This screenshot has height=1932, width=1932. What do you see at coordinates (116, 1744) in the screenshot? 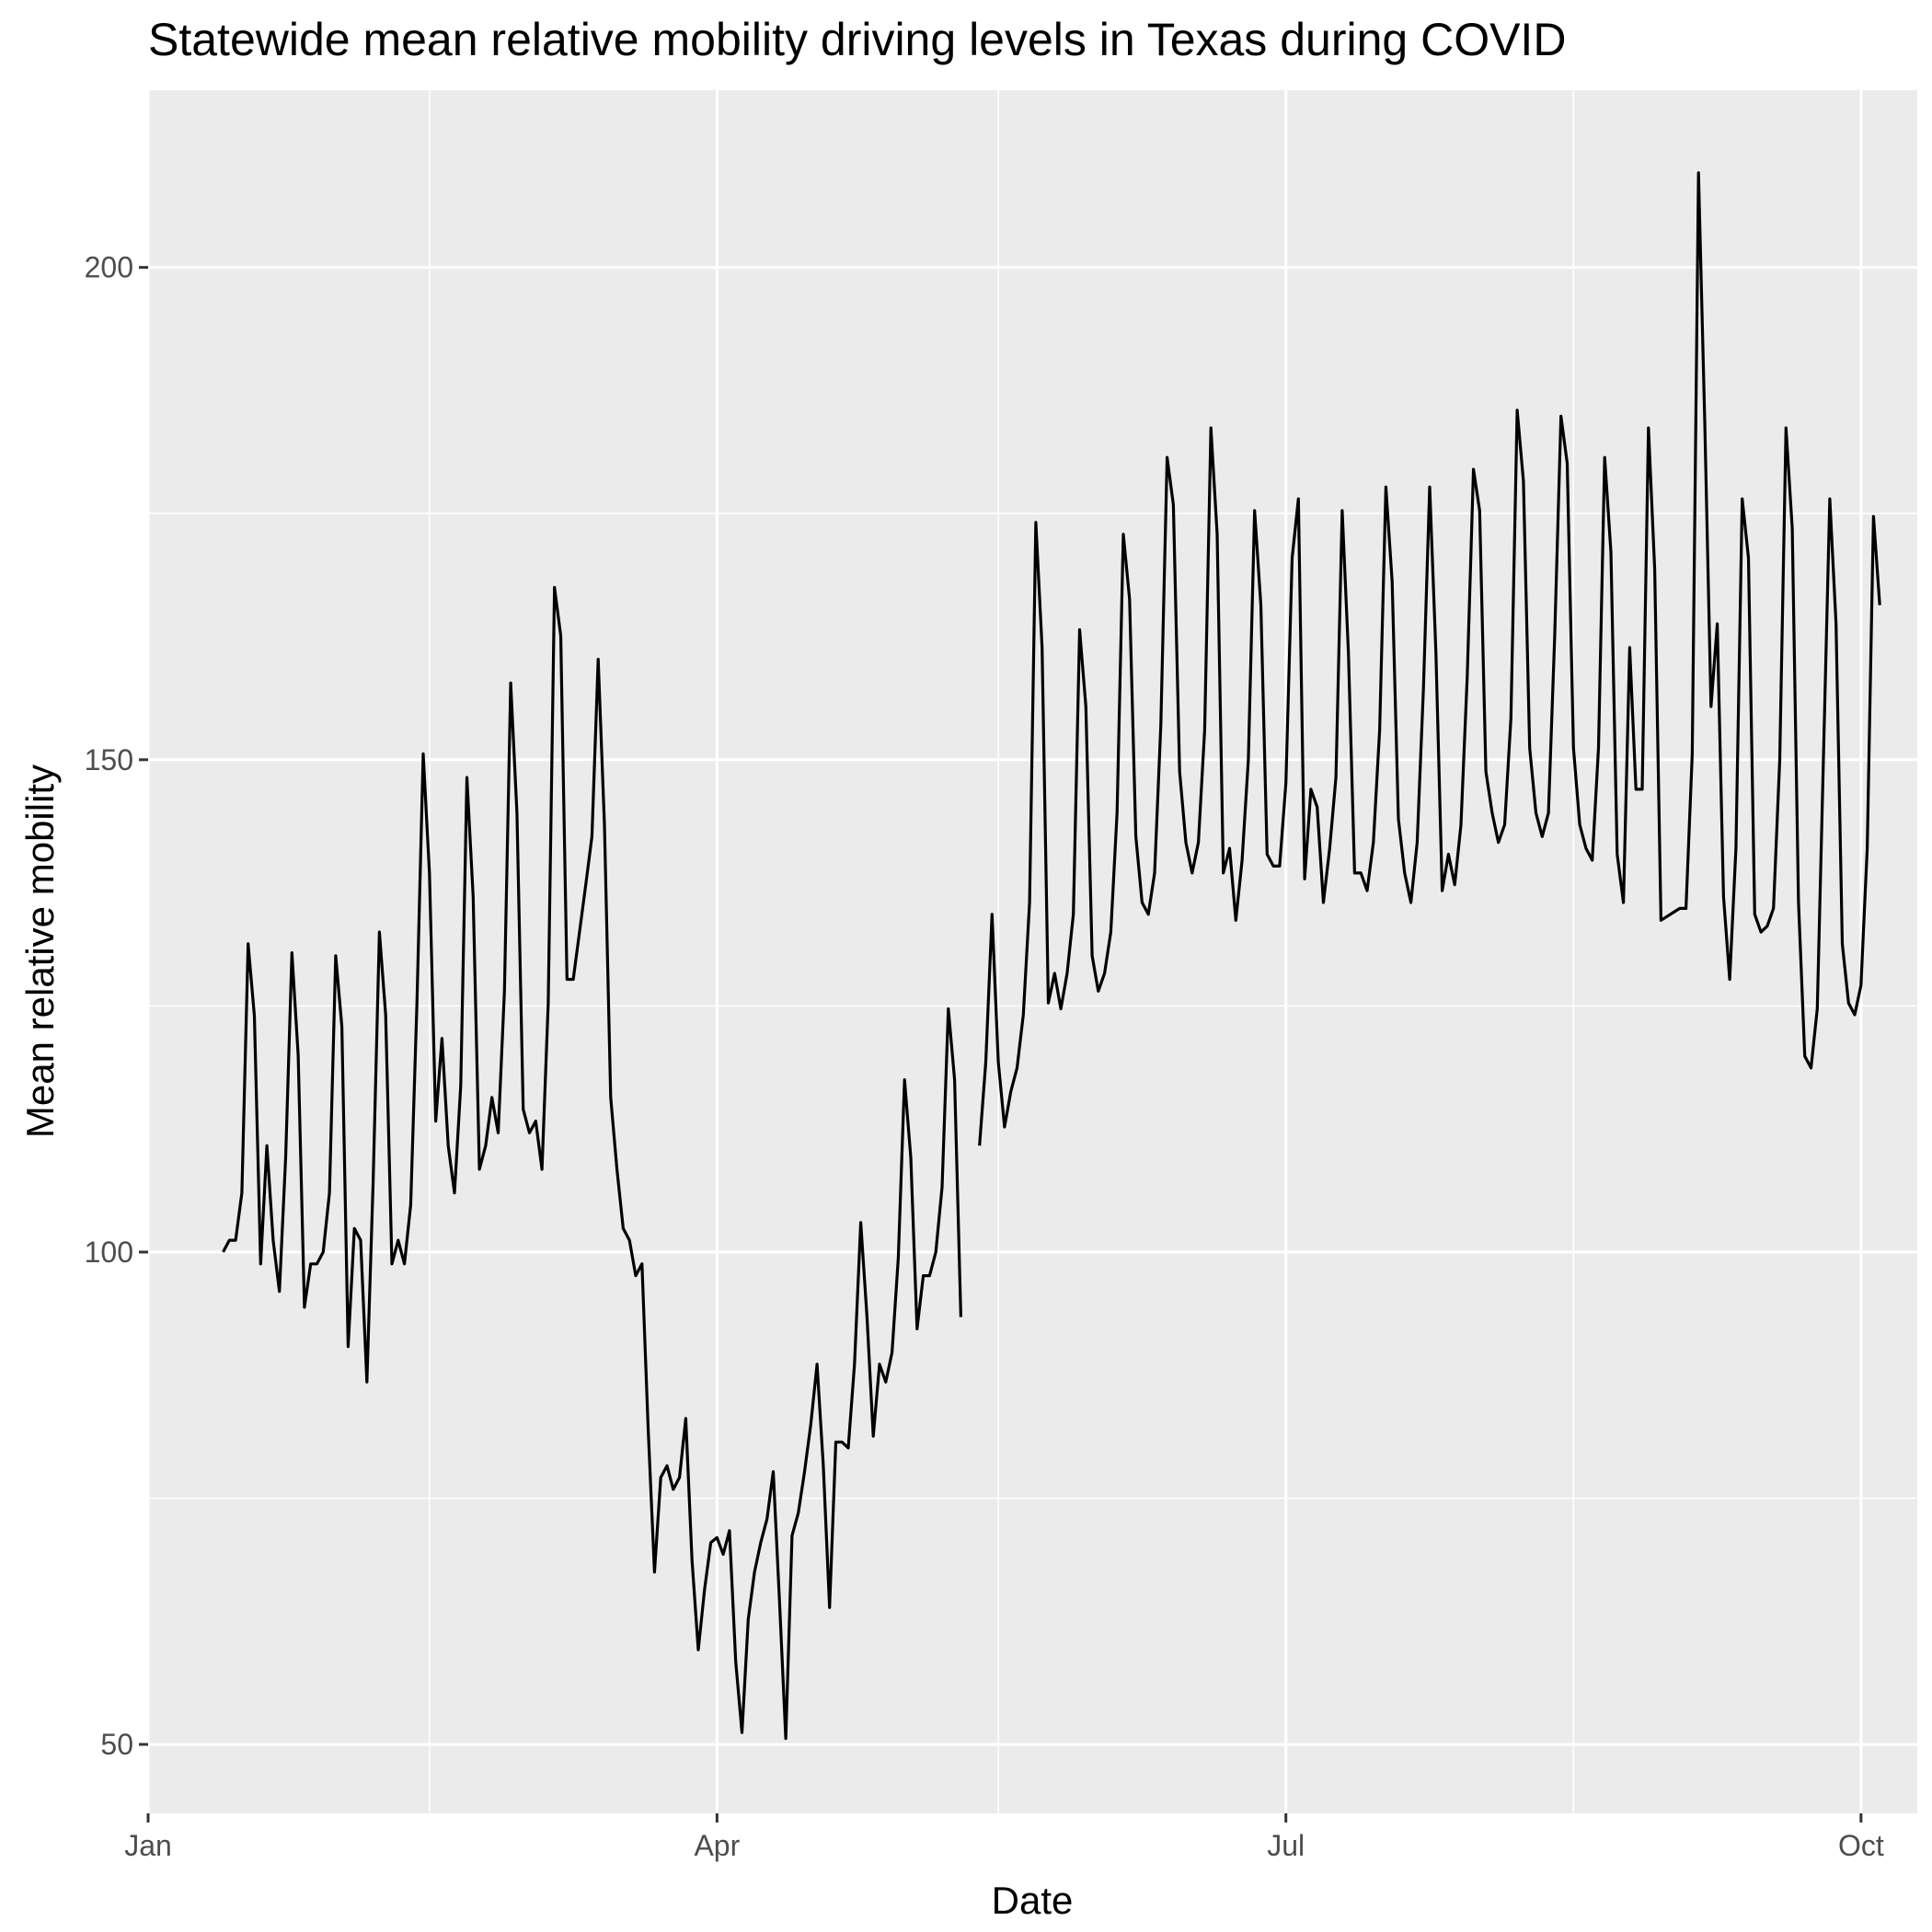
I see `y-tick-label: 50` at bounding box center [116, 1744].